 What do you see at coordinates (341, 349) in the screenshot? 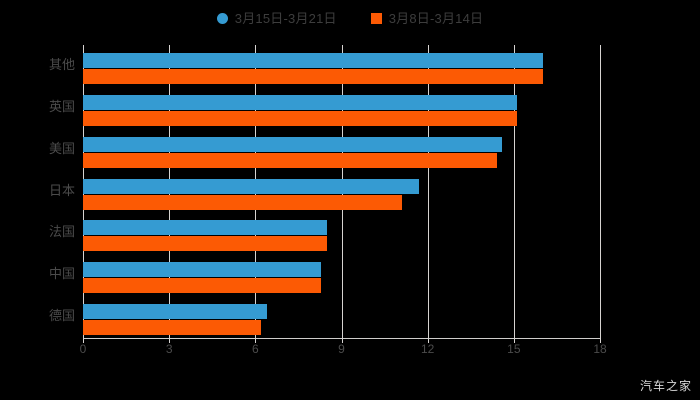
I see `x-tick-label-9: 9` at bounding box center [341, 349].